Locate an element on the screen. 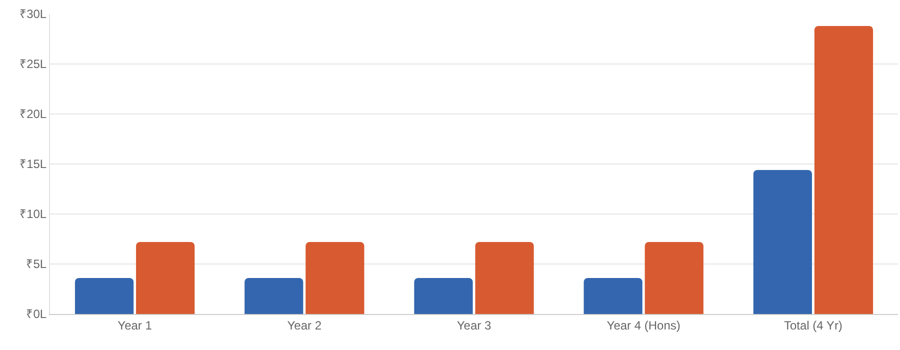  y-tick-label: ₹10L is located at coordinates (33, 214).